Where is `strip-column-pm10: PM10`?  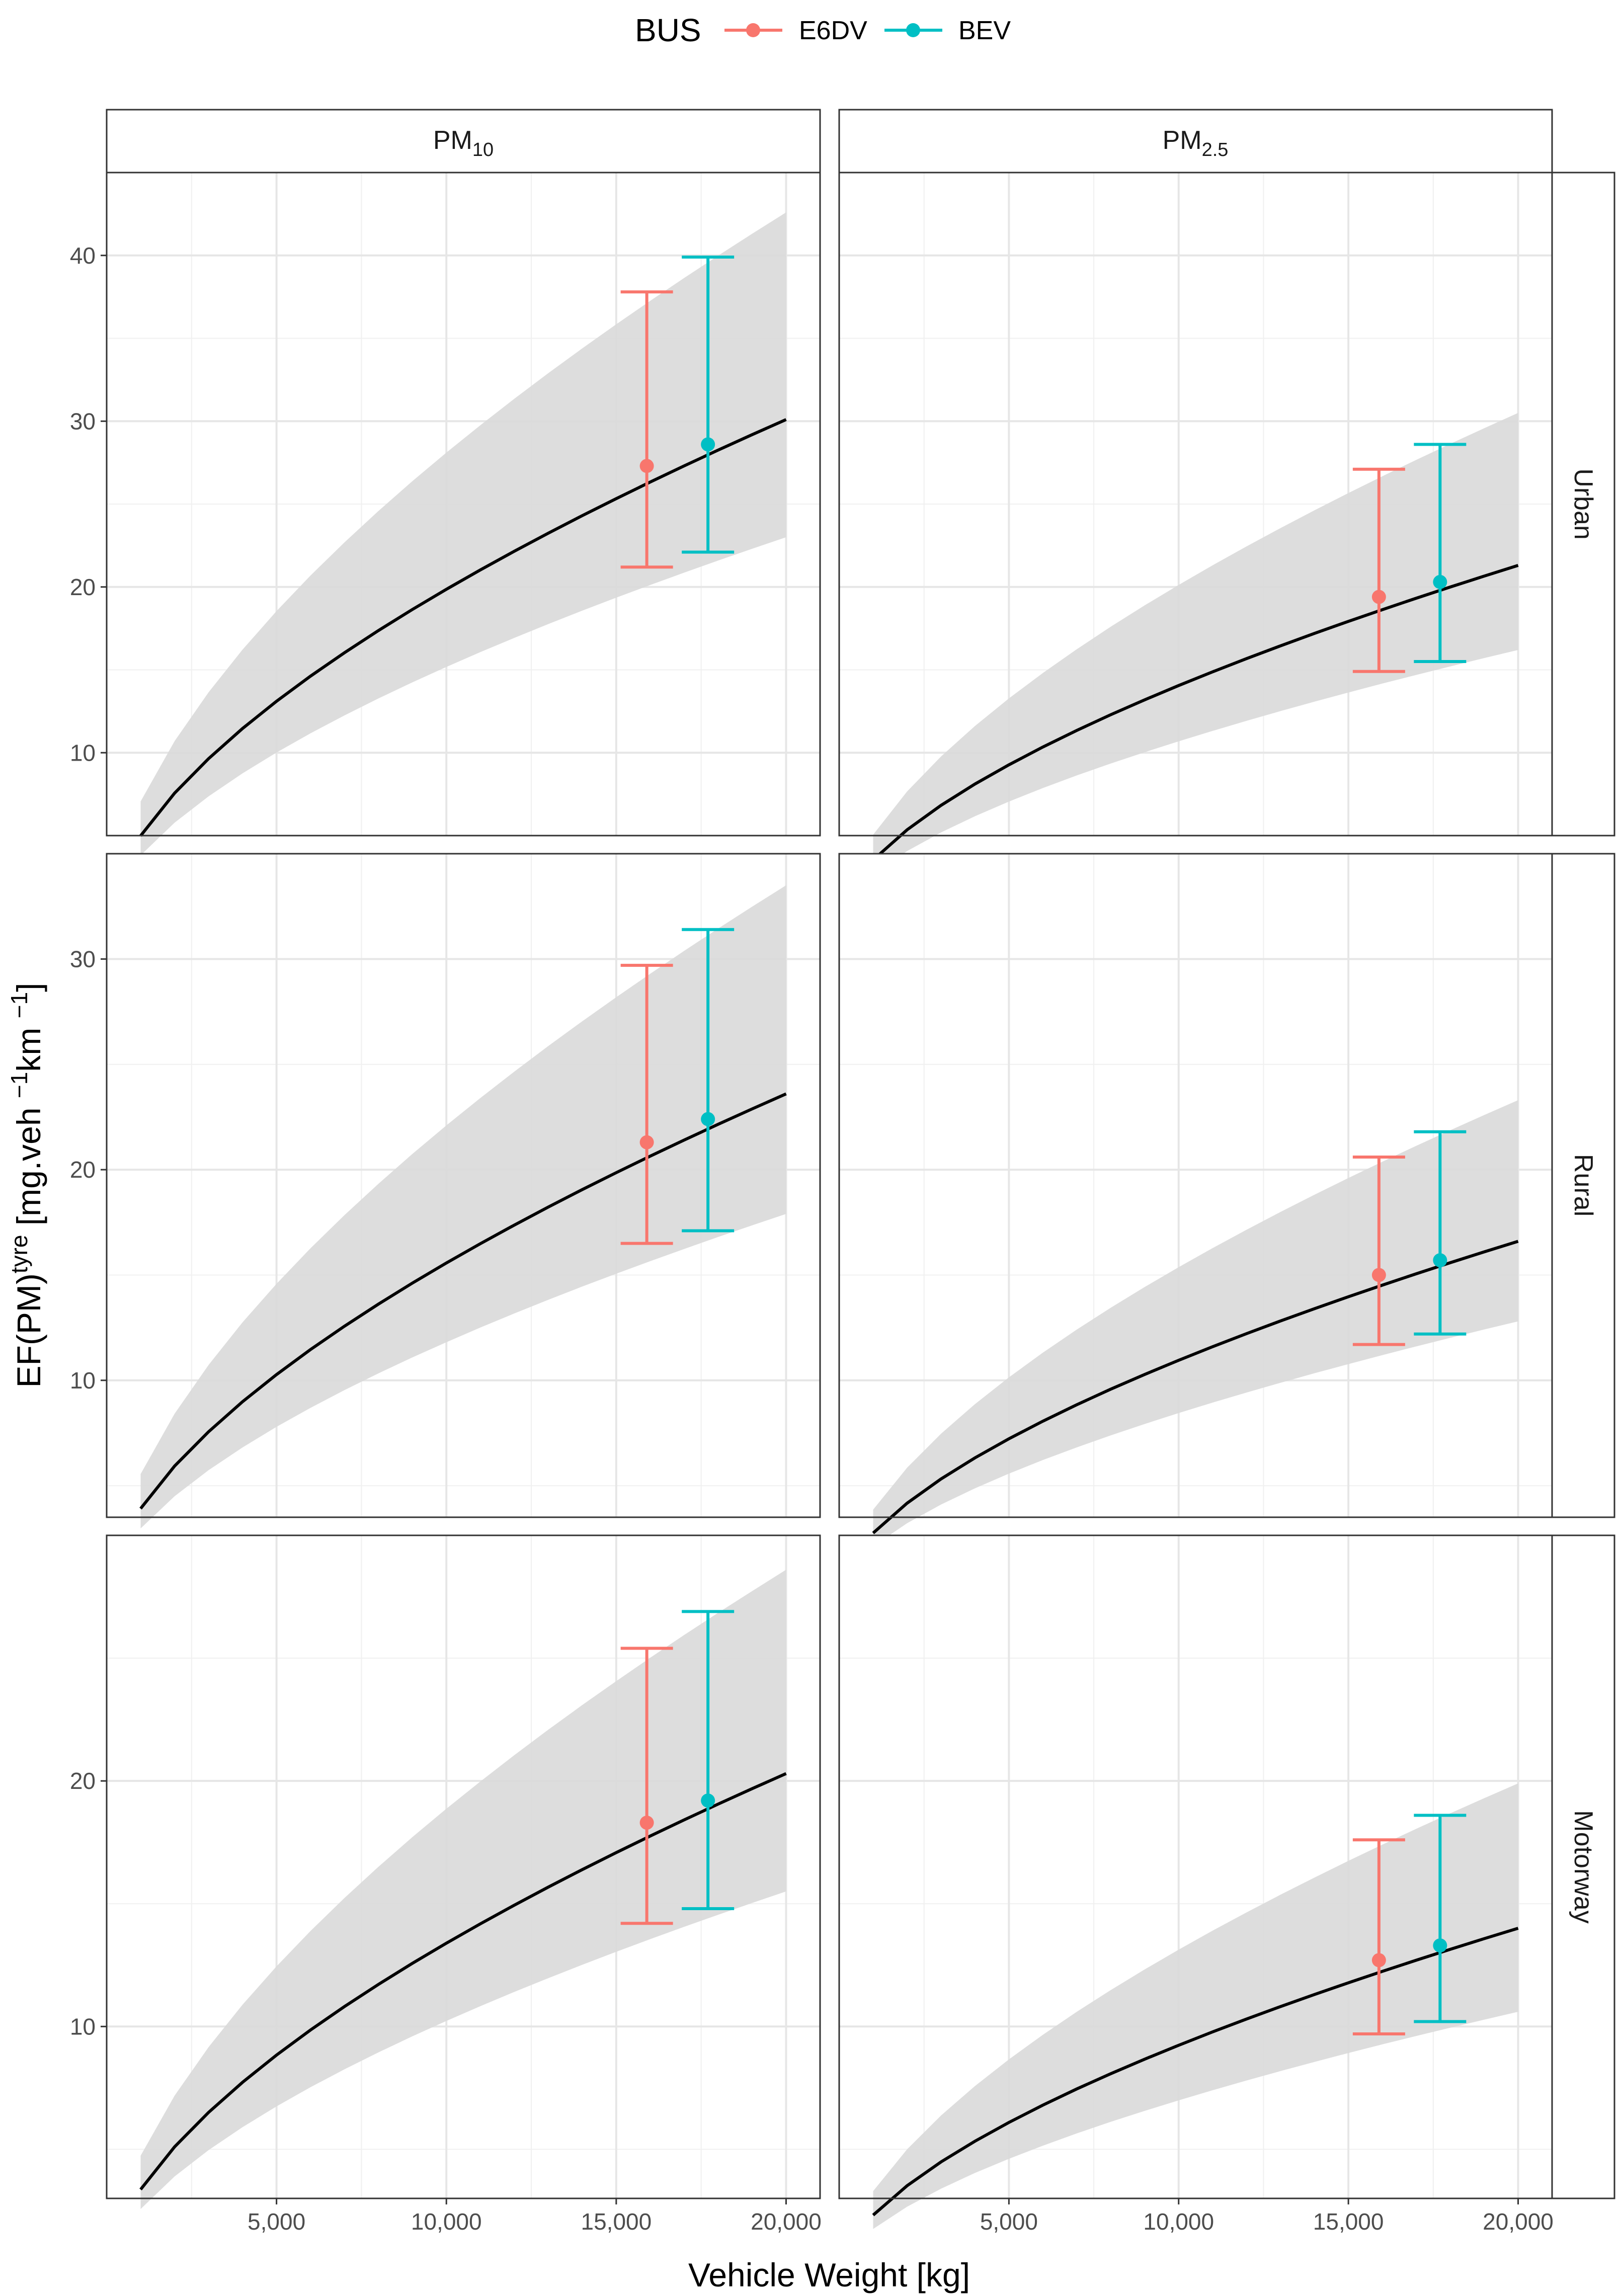 strip-column-pm10: PM10 is located at coordinates (464, 141).